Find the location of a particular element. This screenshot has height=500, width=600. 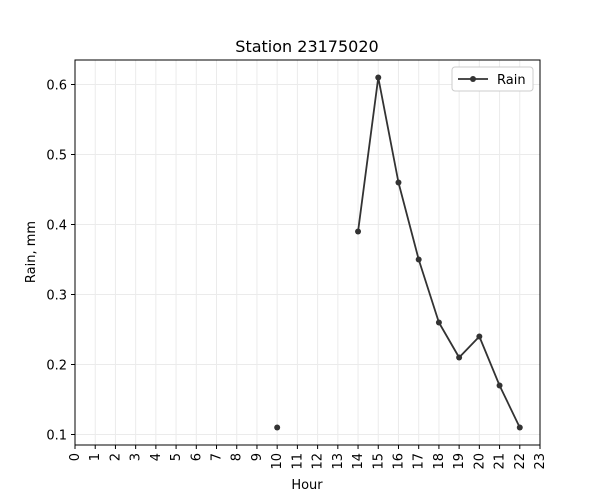

x-tick-label: 17 is located at coordinates (419, 461).